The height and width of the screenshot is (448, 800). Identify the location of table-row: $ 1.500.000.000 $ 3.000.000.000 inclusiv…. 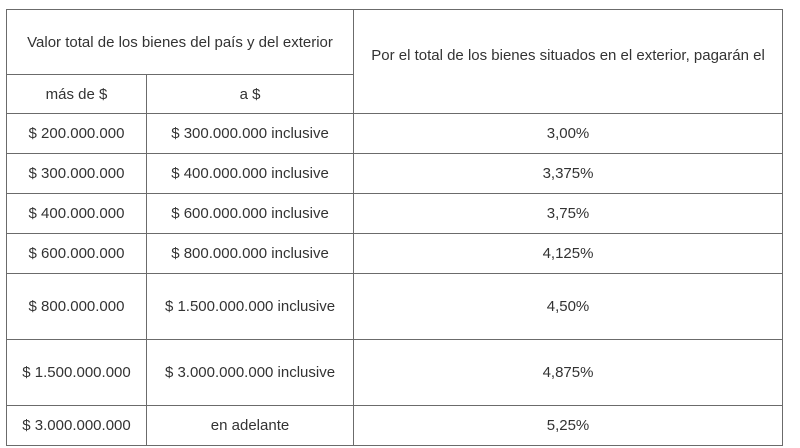
(395, 372).